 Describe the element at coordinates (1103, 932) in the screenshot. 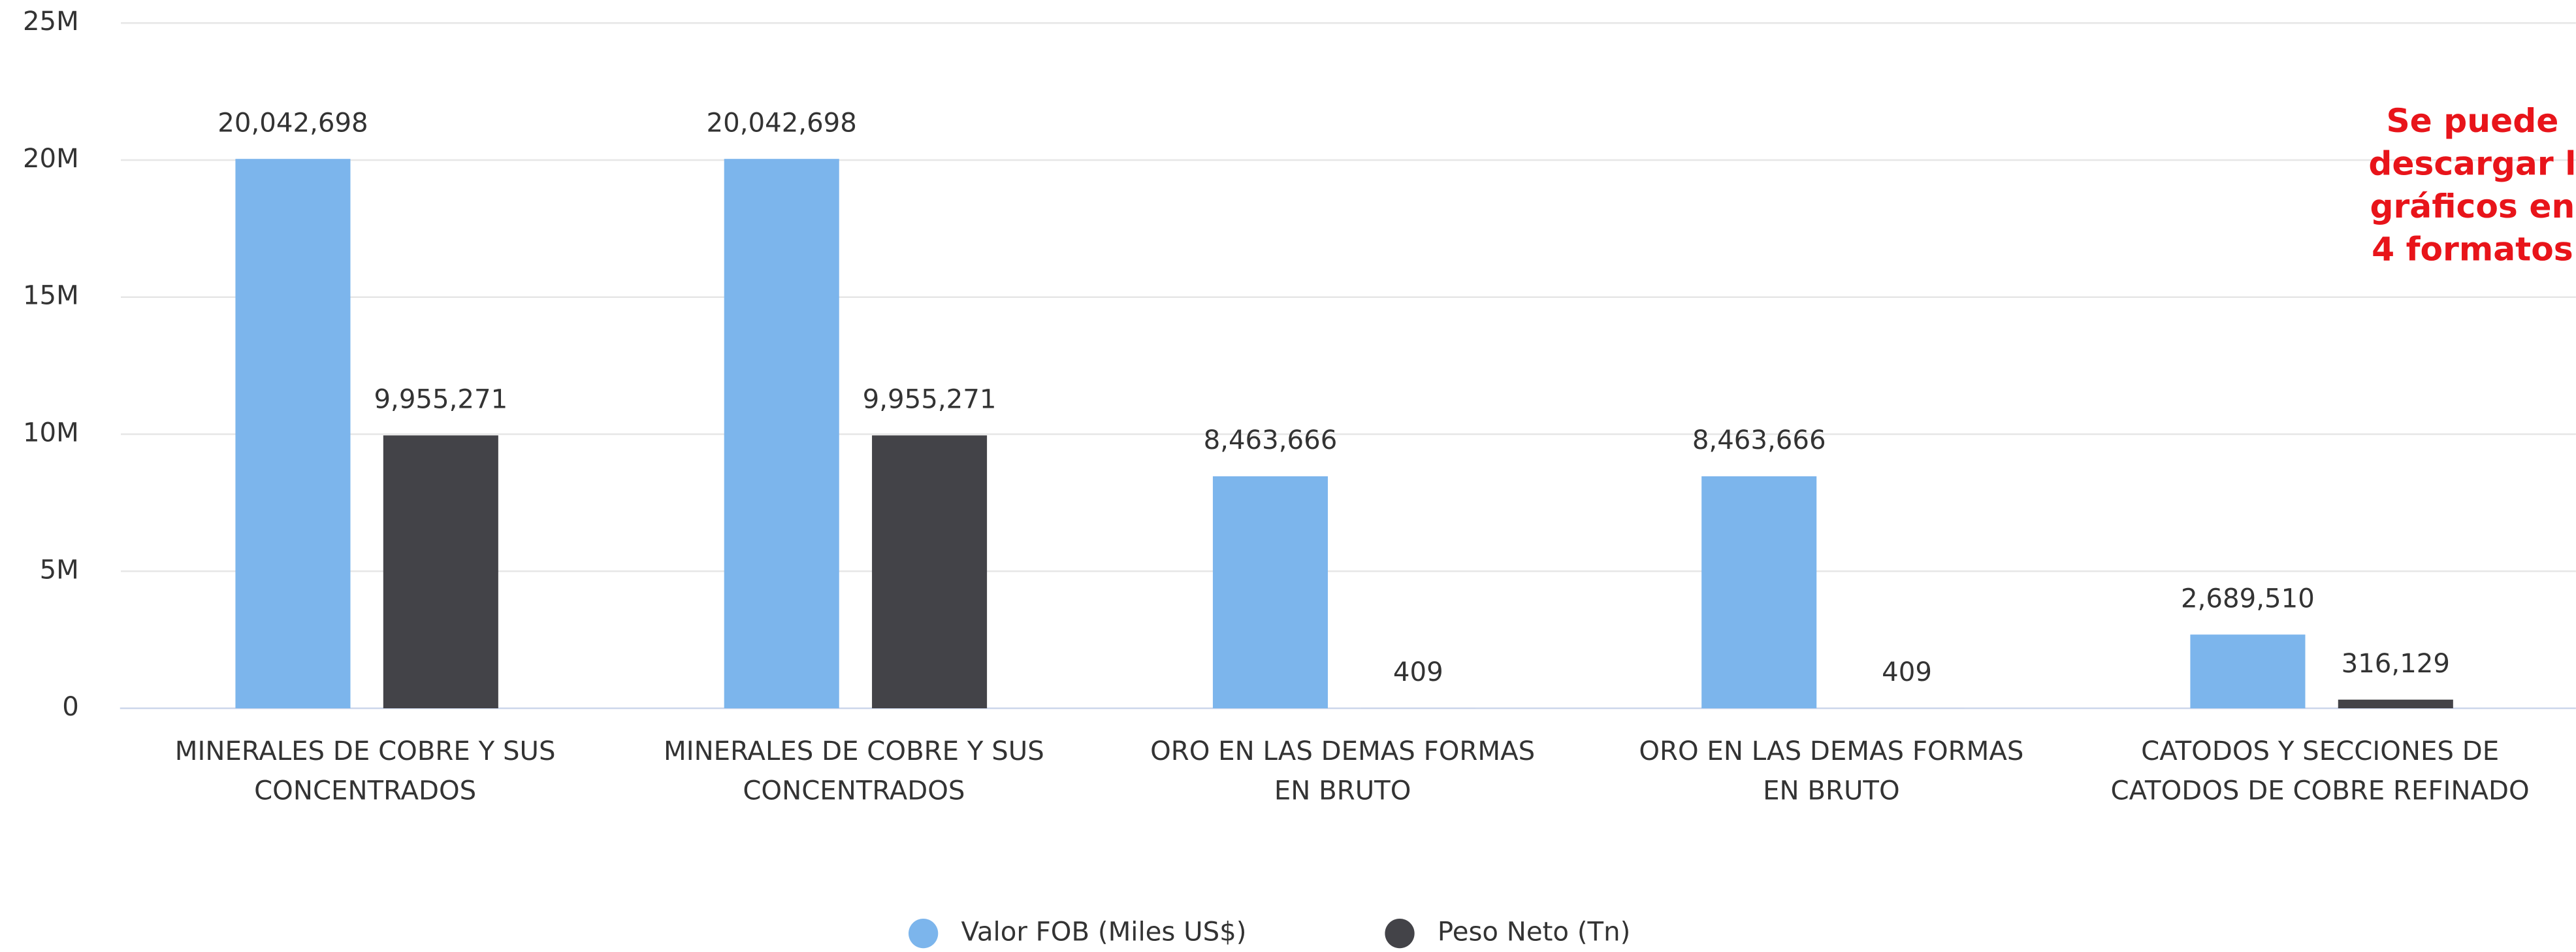

I see `legend-label: Valor FOB (Miles US$)` at that location.